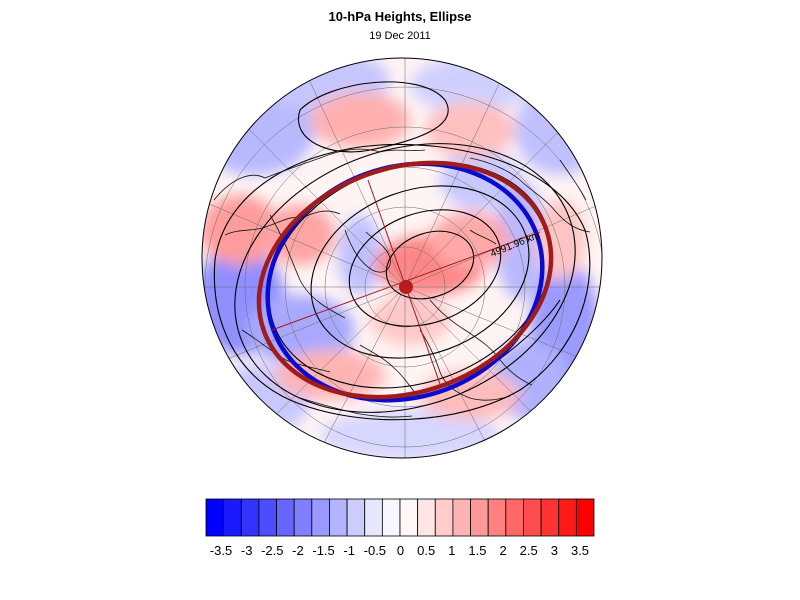 This screenshot has width=800, height=600. Describe the element at coordinates (246, 550) in the screenshot. I see `colorbar-tick-label: -3` at that location.